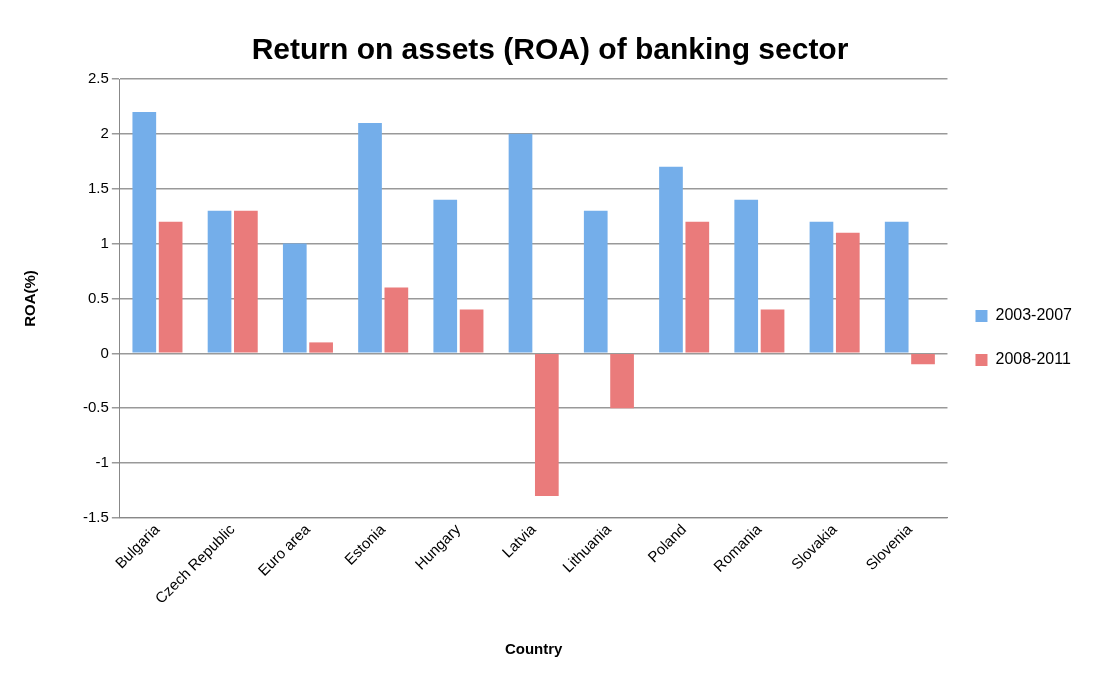 This screenshot has height=677, width=1100. I want to click on y-tick-label: 1, so click(104, 242).